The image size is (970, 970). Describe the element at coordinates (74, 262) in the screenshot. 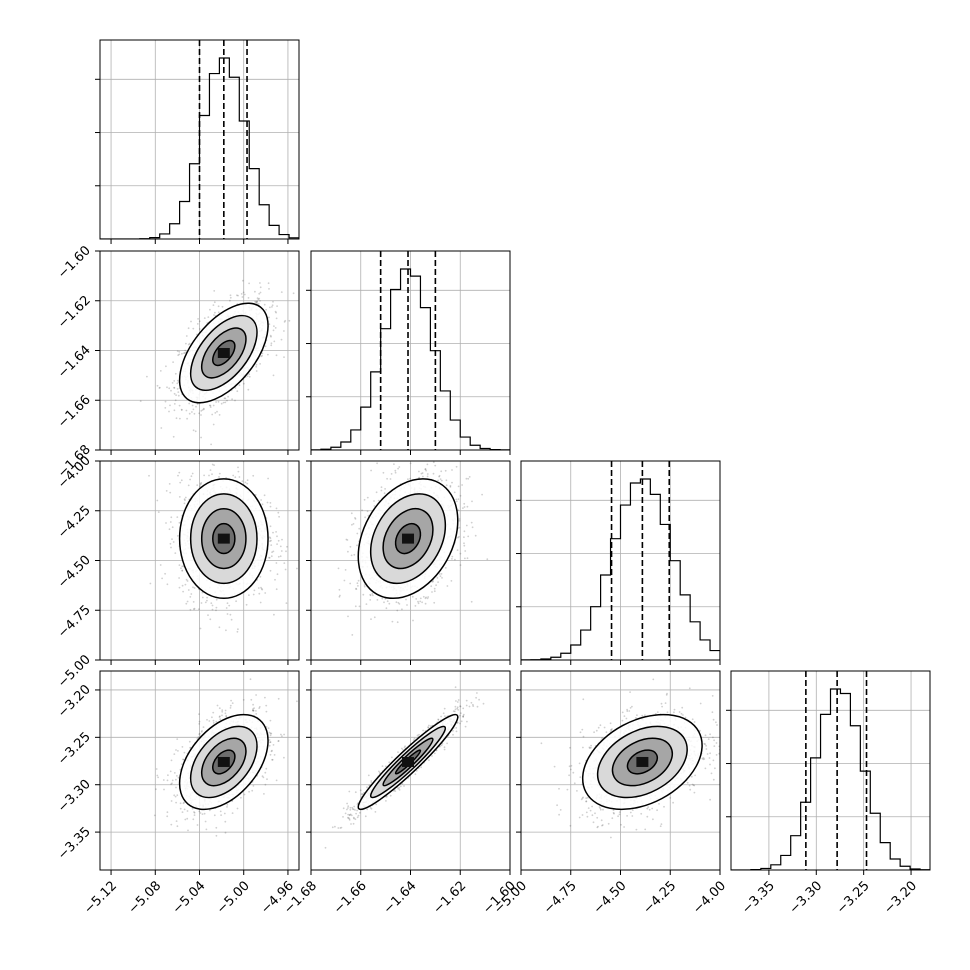

I see `y-tick-label: −1.60` at that location.